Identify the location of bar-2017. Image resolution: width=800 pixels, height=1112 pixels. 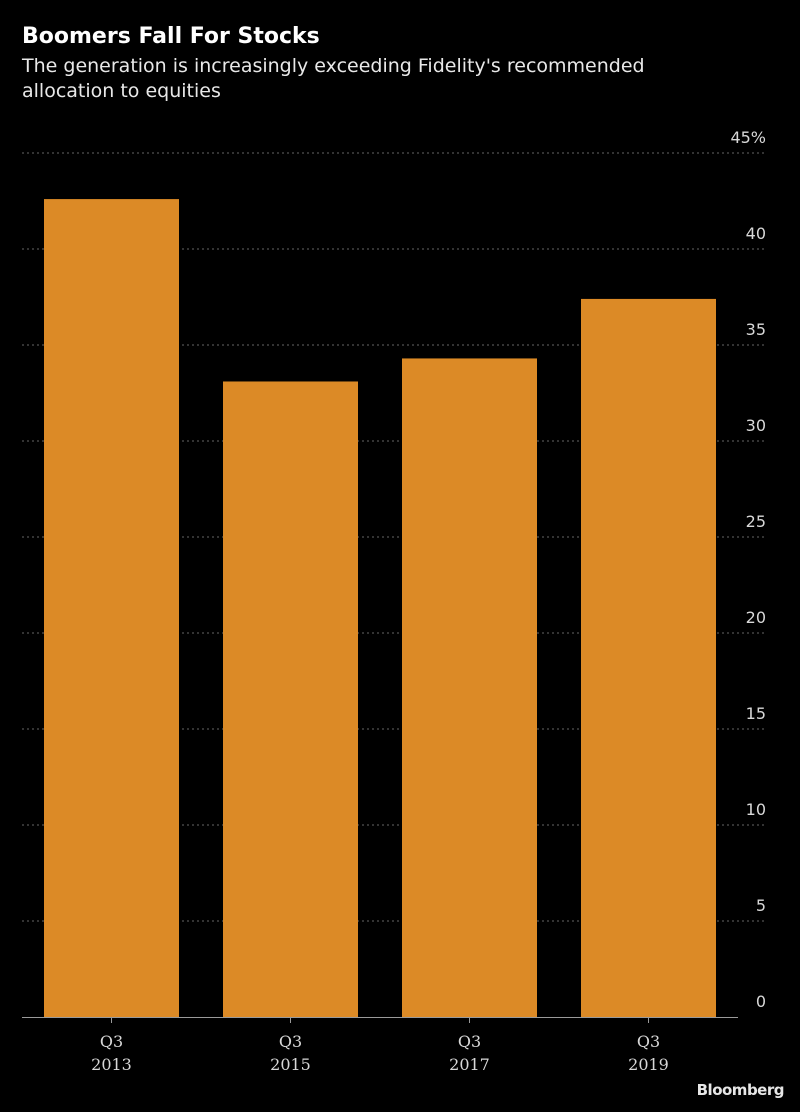
(469, 687).